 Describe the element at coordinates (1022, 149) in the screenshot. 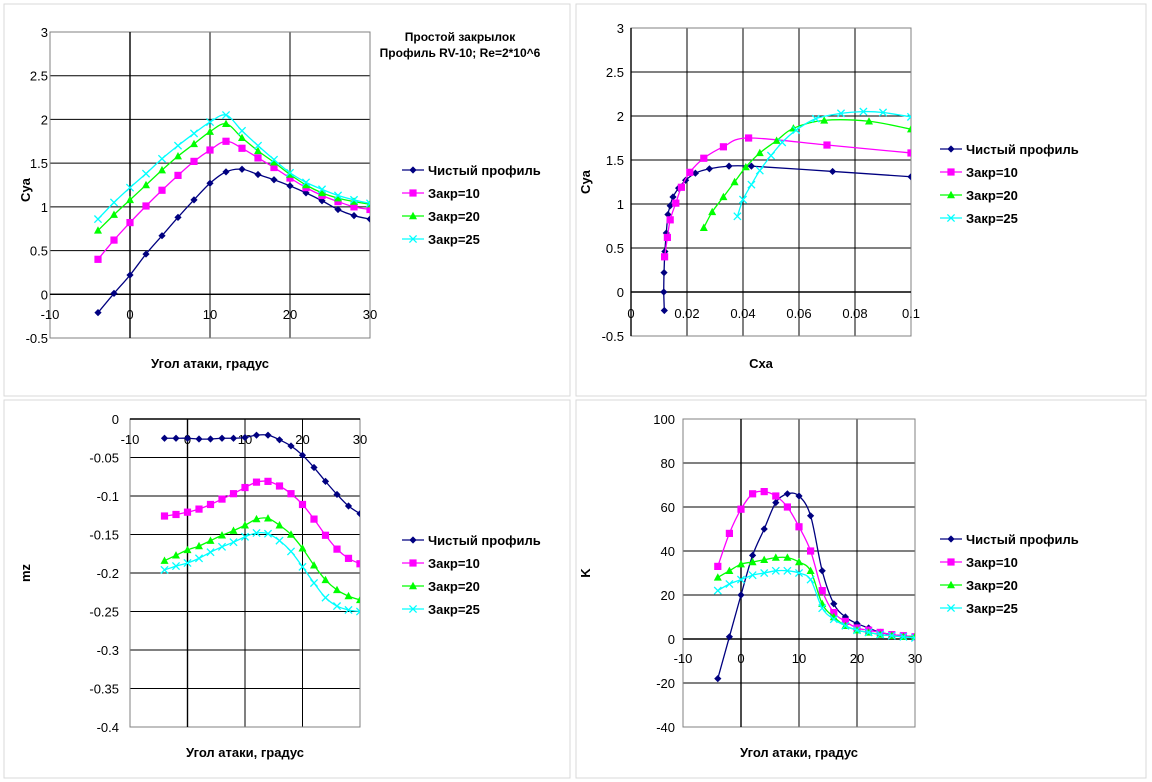

I see `legend-label: Чистый профиль` at that location.